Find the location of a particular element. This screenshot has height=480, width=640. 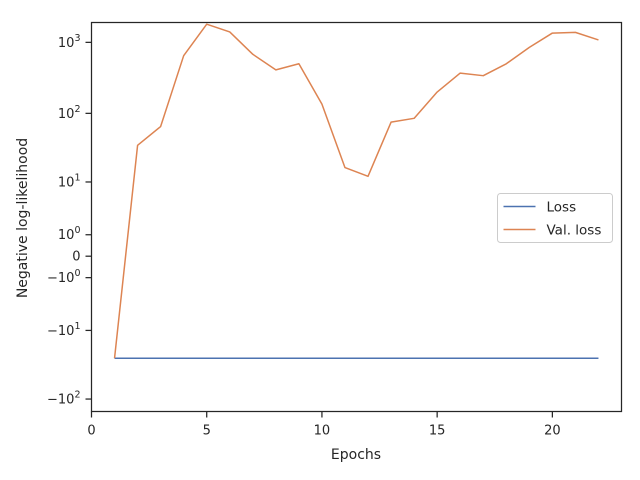

x-tick-label: 15 is located at coordinates (437, 431).